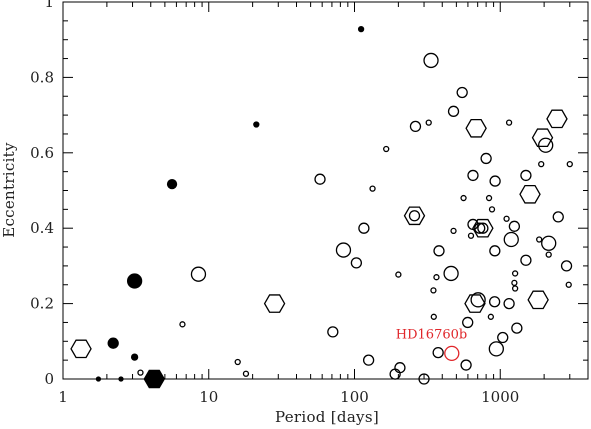  I want to click on y-tick-label: 0.8, so click(42, 77).